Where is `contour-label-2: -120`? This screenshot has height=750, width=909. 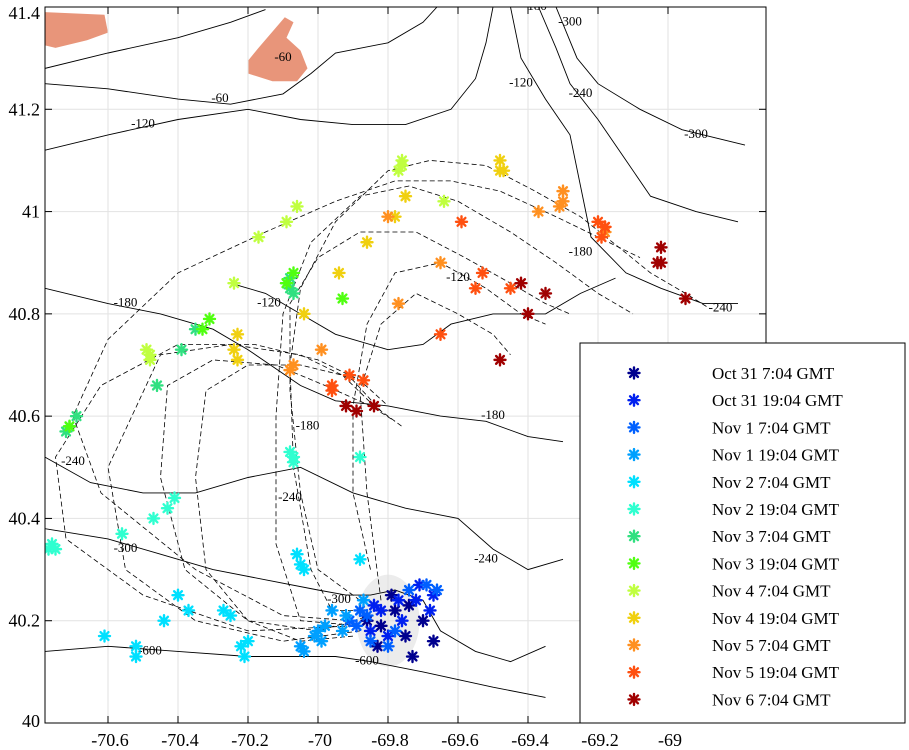 contour-label-2: -120 is located at coordinates (143, 123).